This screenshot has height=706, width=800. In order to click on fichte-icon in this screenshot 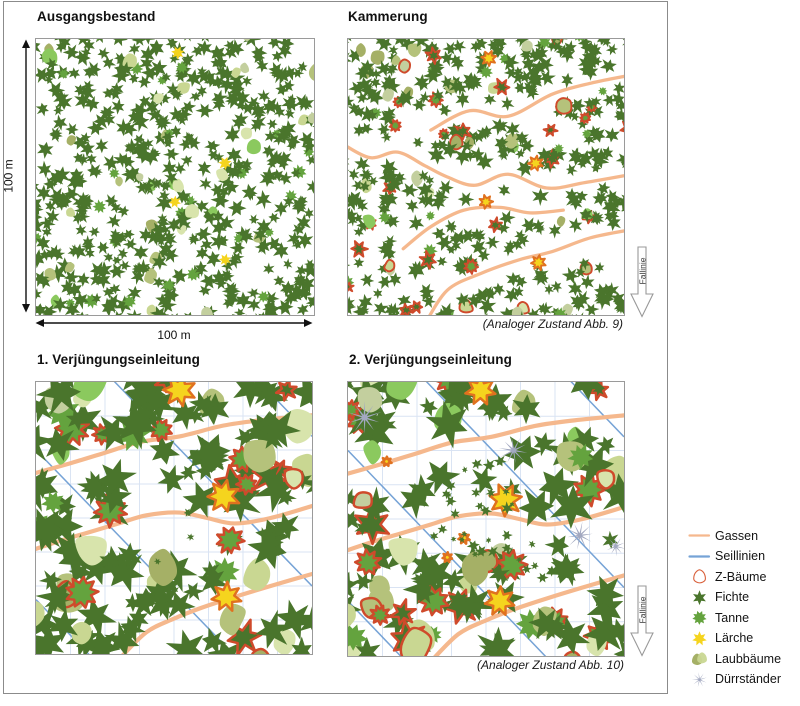, I will do `click(699, 597)`.